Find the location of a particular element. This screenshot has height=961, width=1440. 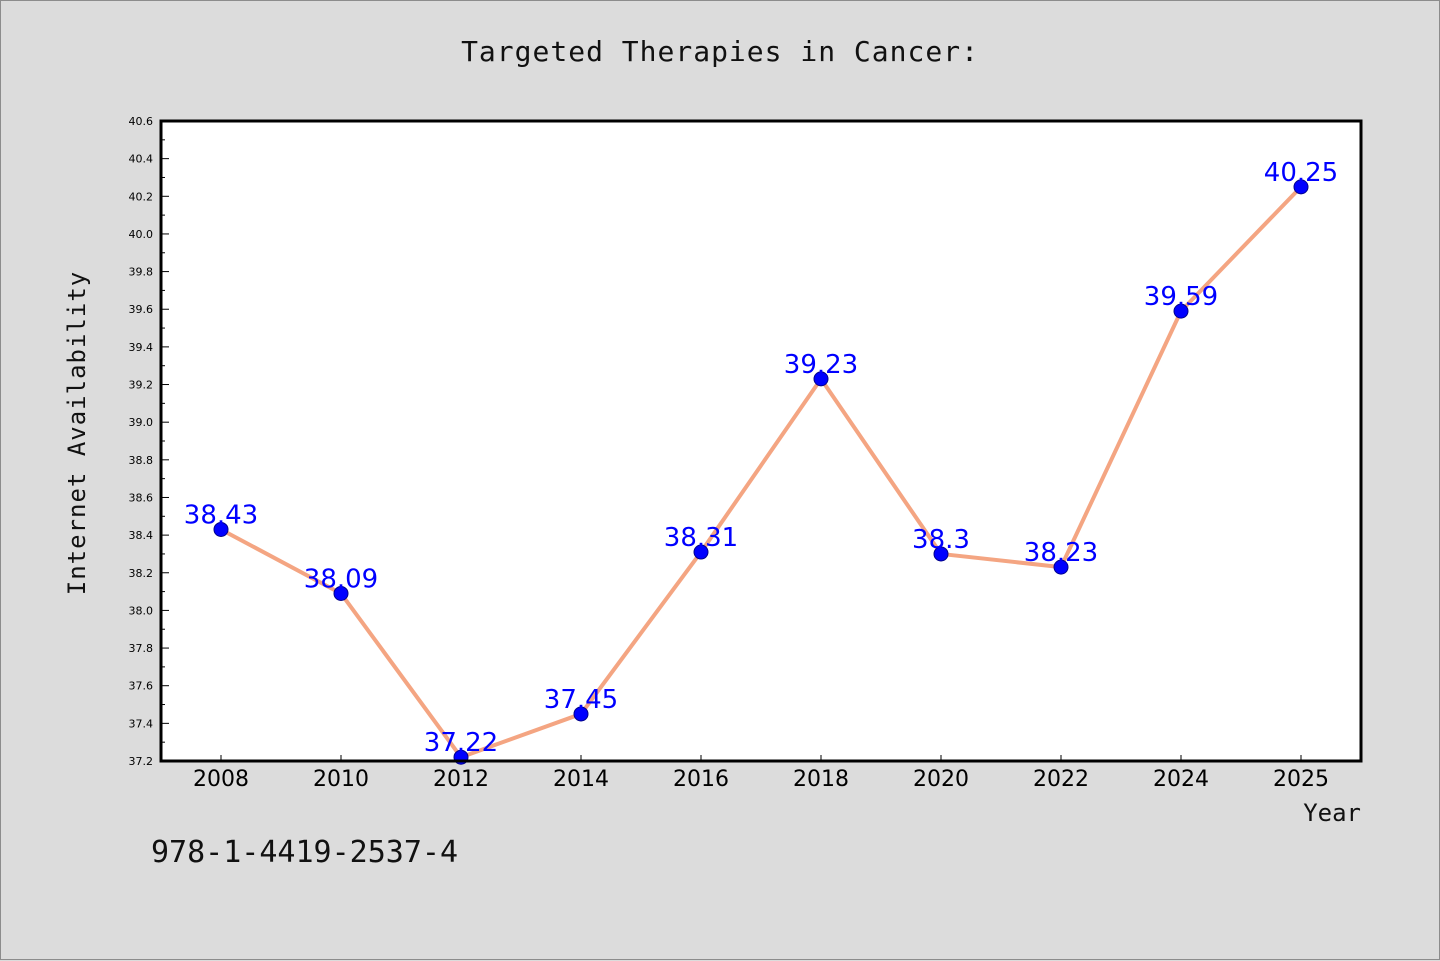

data-label: 38.09 is located at coordinates (341, 579).